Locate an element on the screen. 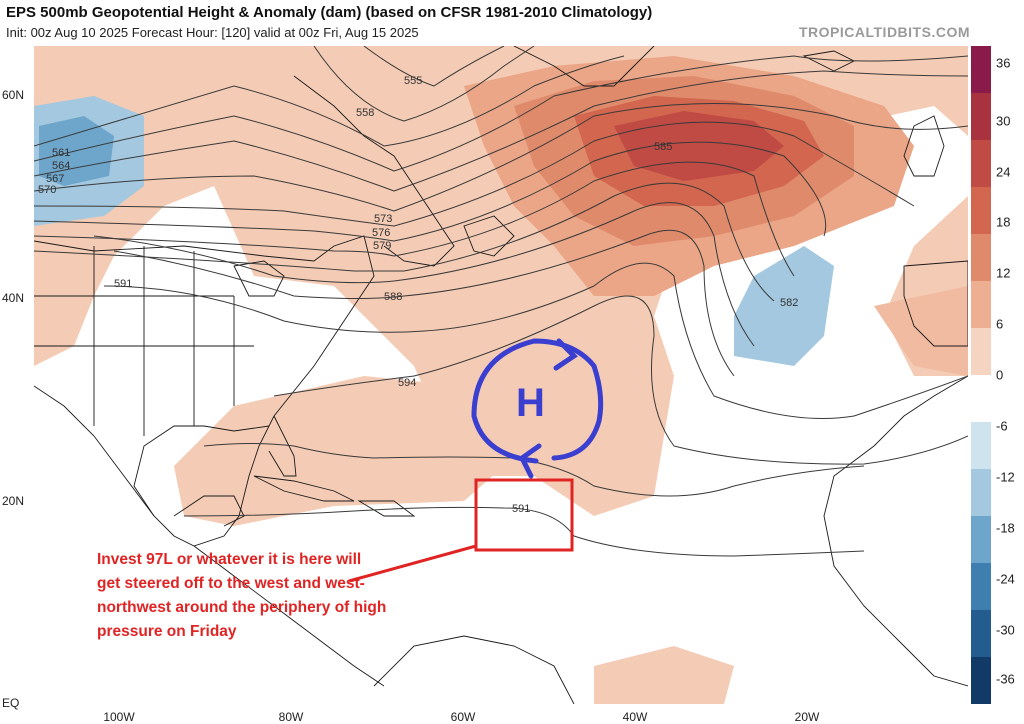 The height and width of the screenshot is (724, 1024). box-contour-label: 591 is located at coordinates (521, 509).